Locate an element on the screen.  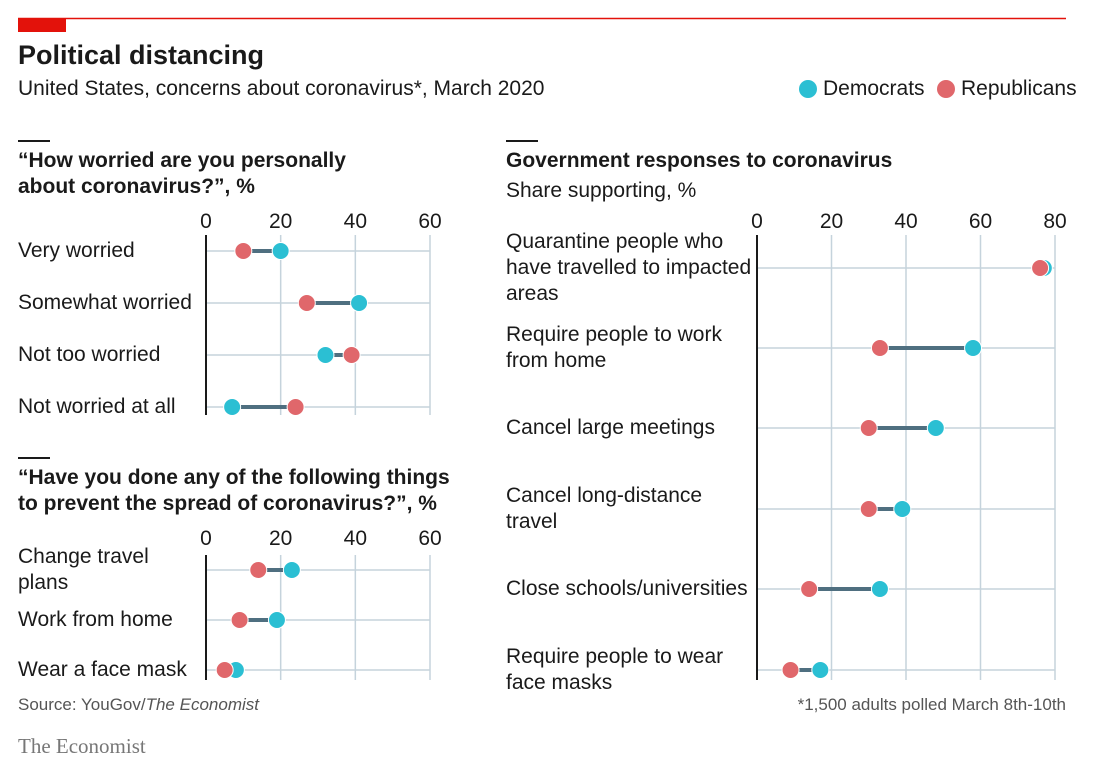
source: Source: YouGov/The Economist is located at coordinates (138, 705).